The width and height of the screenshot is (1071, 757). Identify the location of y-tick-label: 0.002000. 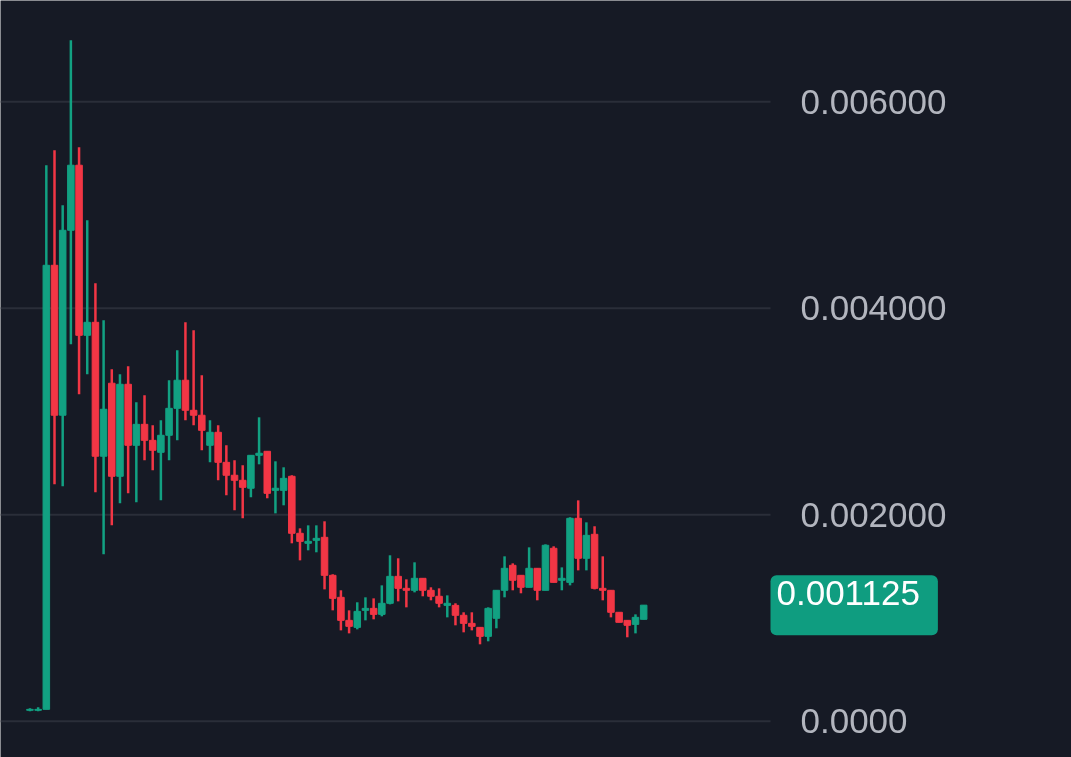
(873, 514).